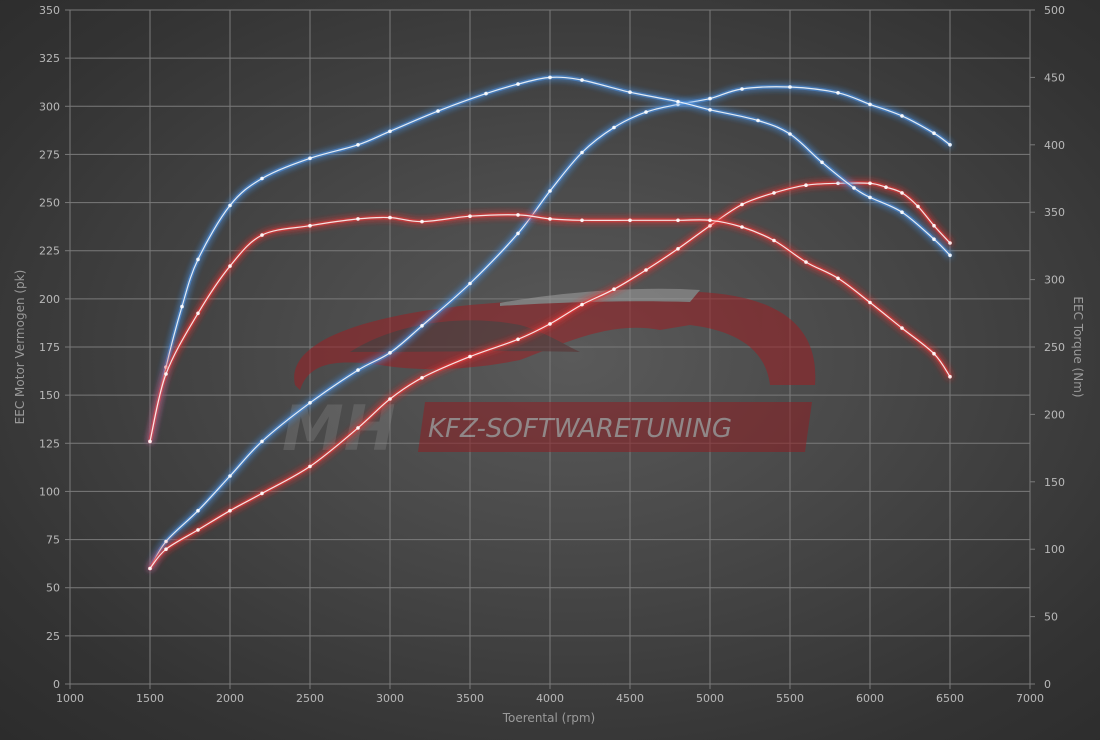  Describe the element at coordinates (550, 698) in the screenshot. I see `x-tick-label: 4000` at that location.